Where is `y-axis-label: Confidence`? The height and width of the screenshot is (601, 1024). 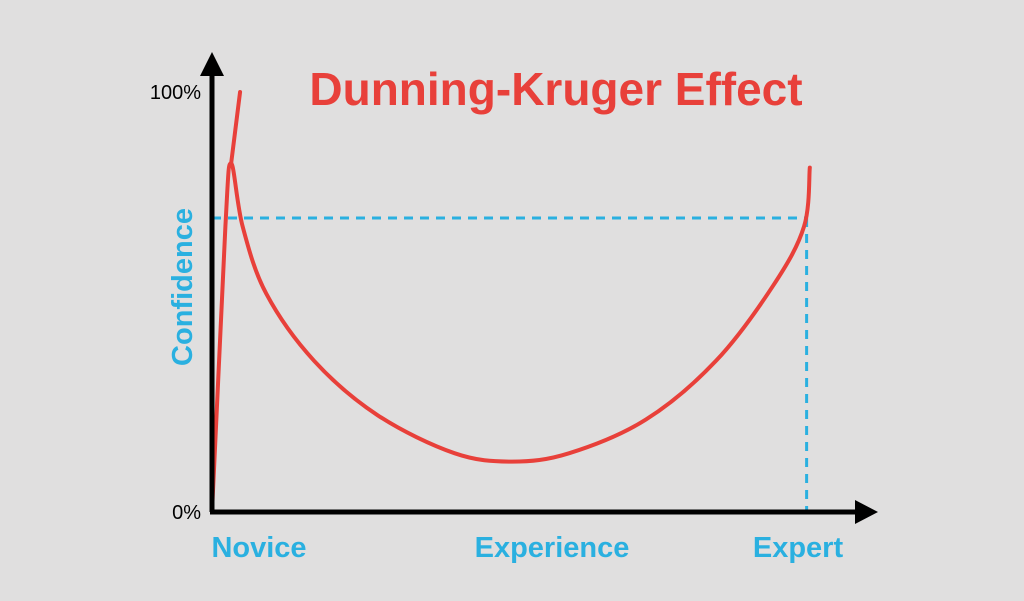
y-axis-label: Confidence is located at coordinates (183, 287).